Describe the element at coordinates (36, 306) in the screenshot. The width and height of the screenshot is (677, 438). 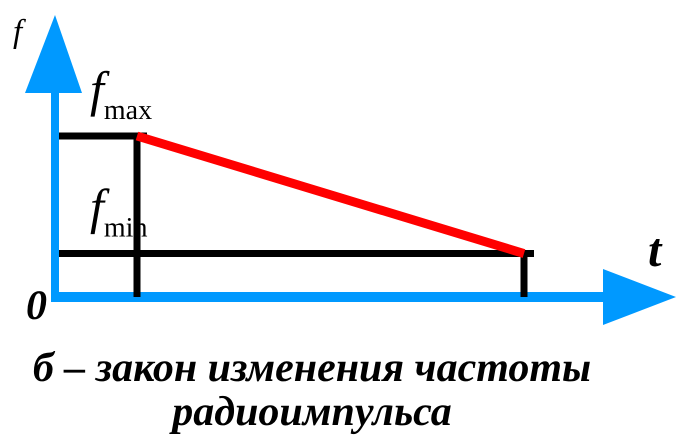
I see `text: 0` at that location.